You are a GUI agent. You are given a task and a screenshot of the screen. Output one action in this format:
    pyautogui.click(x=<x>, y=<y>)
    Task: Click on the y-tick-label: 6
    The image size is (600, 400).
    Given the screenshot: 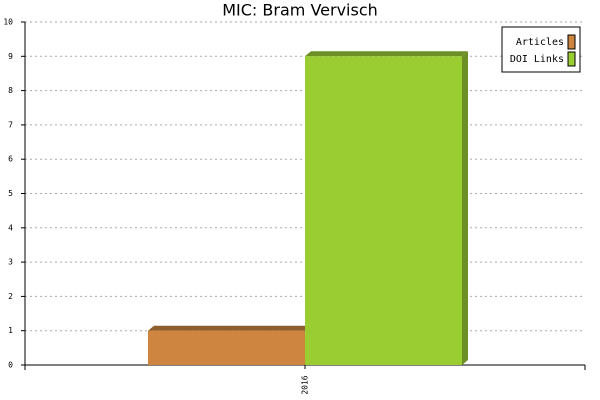 What is the action you would take?
    pyautogui.click(x=10, y=159)
    